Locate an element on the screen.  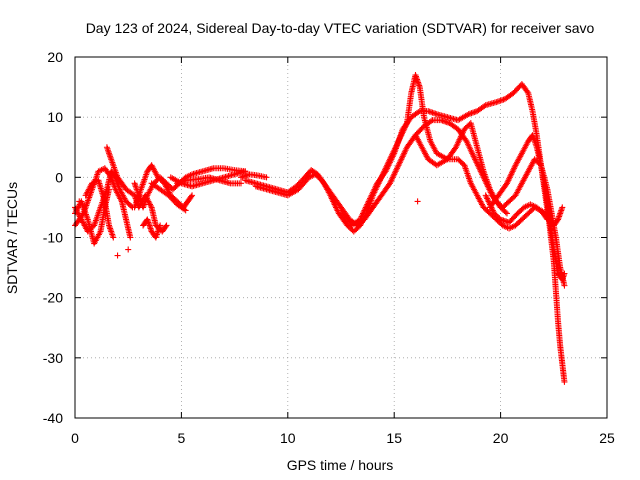
series-track-g is located at coordinates (152, 228).